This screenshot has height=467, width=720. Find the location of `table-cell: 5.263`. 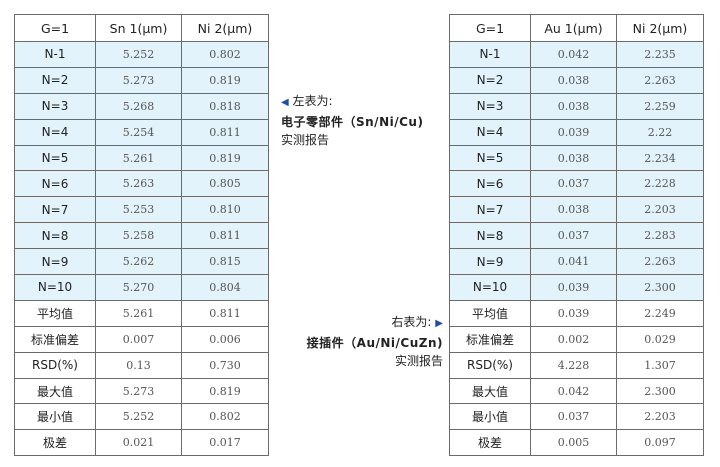

table-cell: 5.263 is located at coordinates (138, 184).